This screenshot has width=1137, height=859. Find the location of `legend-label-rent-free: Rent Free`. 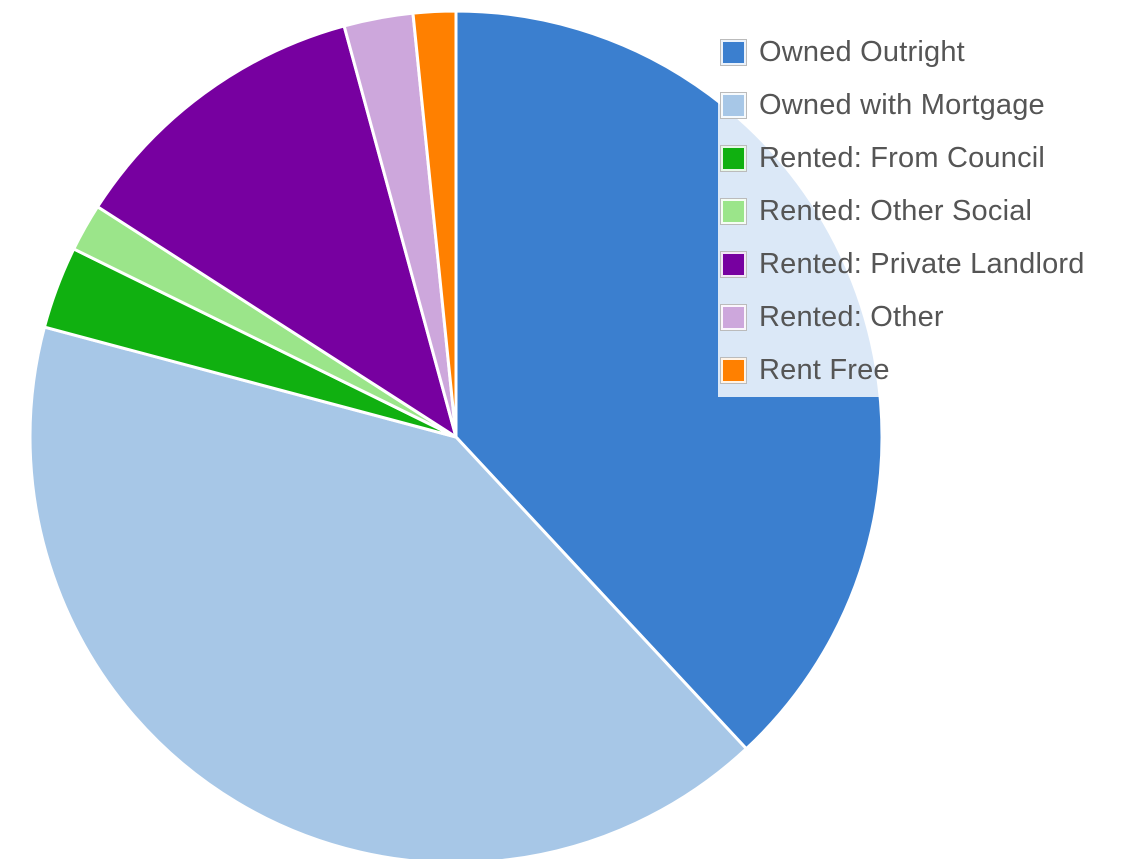

legend-label-rent-free: Rent Free is located at coordinates (824, 370).